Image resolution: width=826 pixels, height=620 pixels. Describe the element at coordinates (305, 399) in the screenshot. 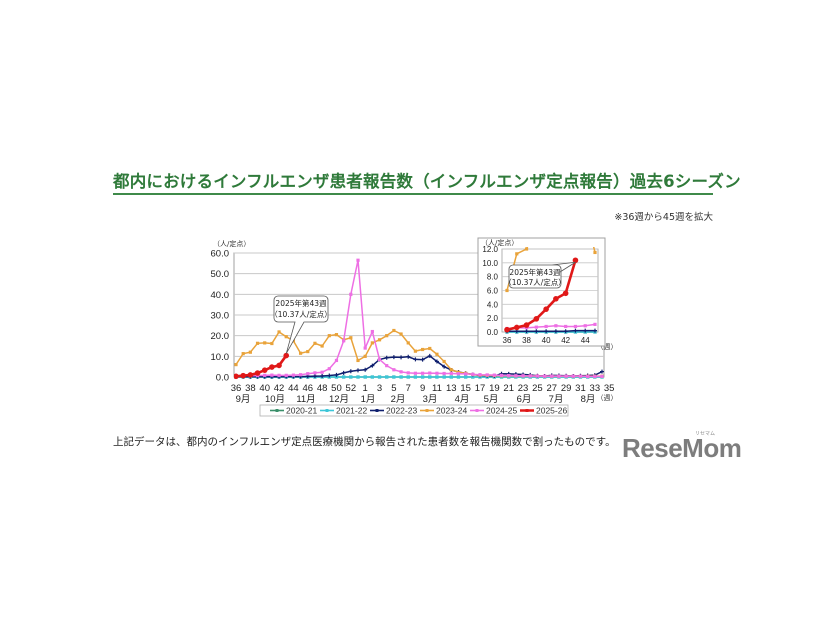

I see `x-month-label: 11月` at that location.